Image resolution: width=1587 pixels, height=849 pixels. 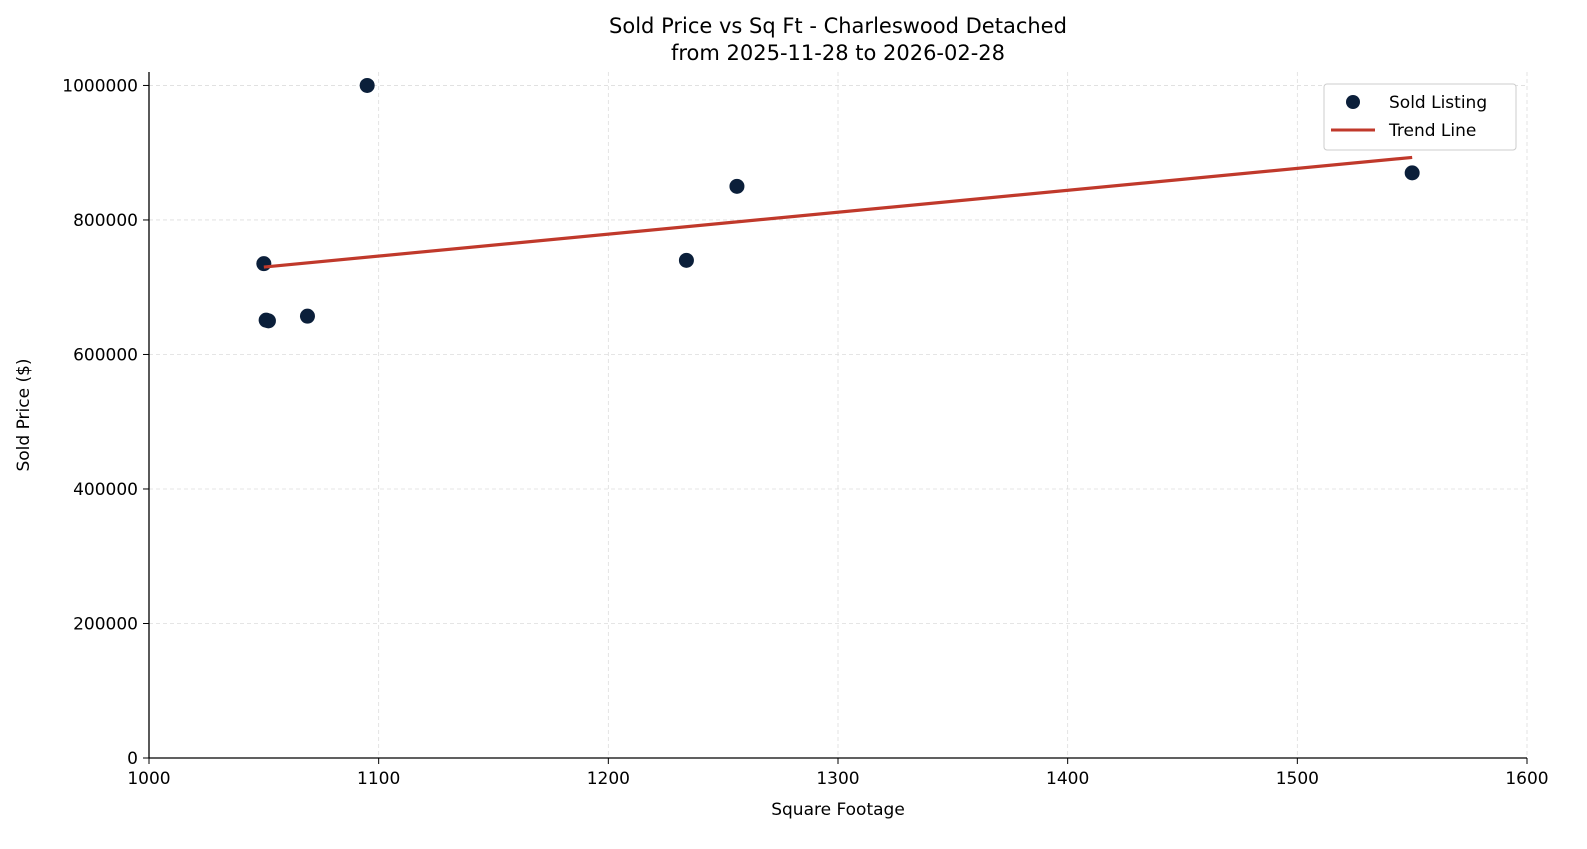 What do you see at coordinates (378, 779) in the screenshot?
I see `x-tick-label: 1100` at bounding box center [378, 779].